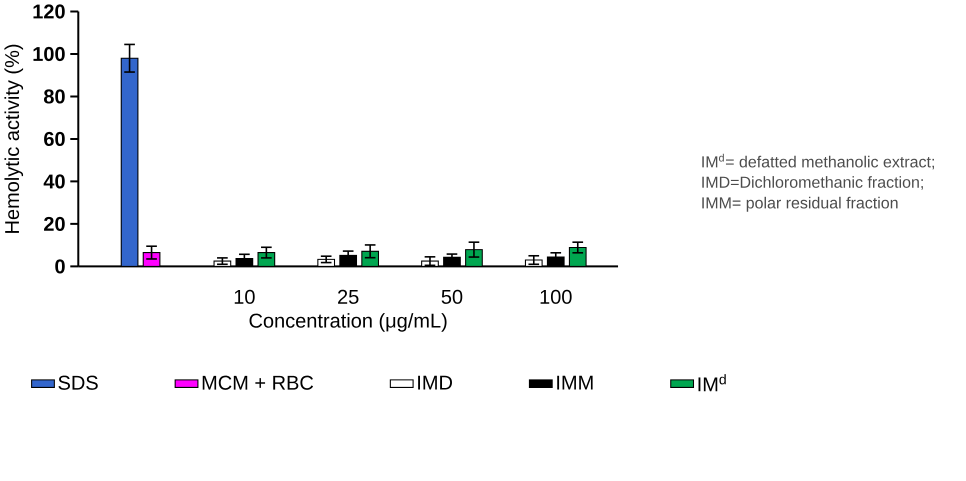 The width and height of the screenshot is (966, 481). What do you see at coordinates (14, 138) in the screenshot?
I see `y-axis-title: Hemolytic activity (%)` at bounding box center [14, 138].